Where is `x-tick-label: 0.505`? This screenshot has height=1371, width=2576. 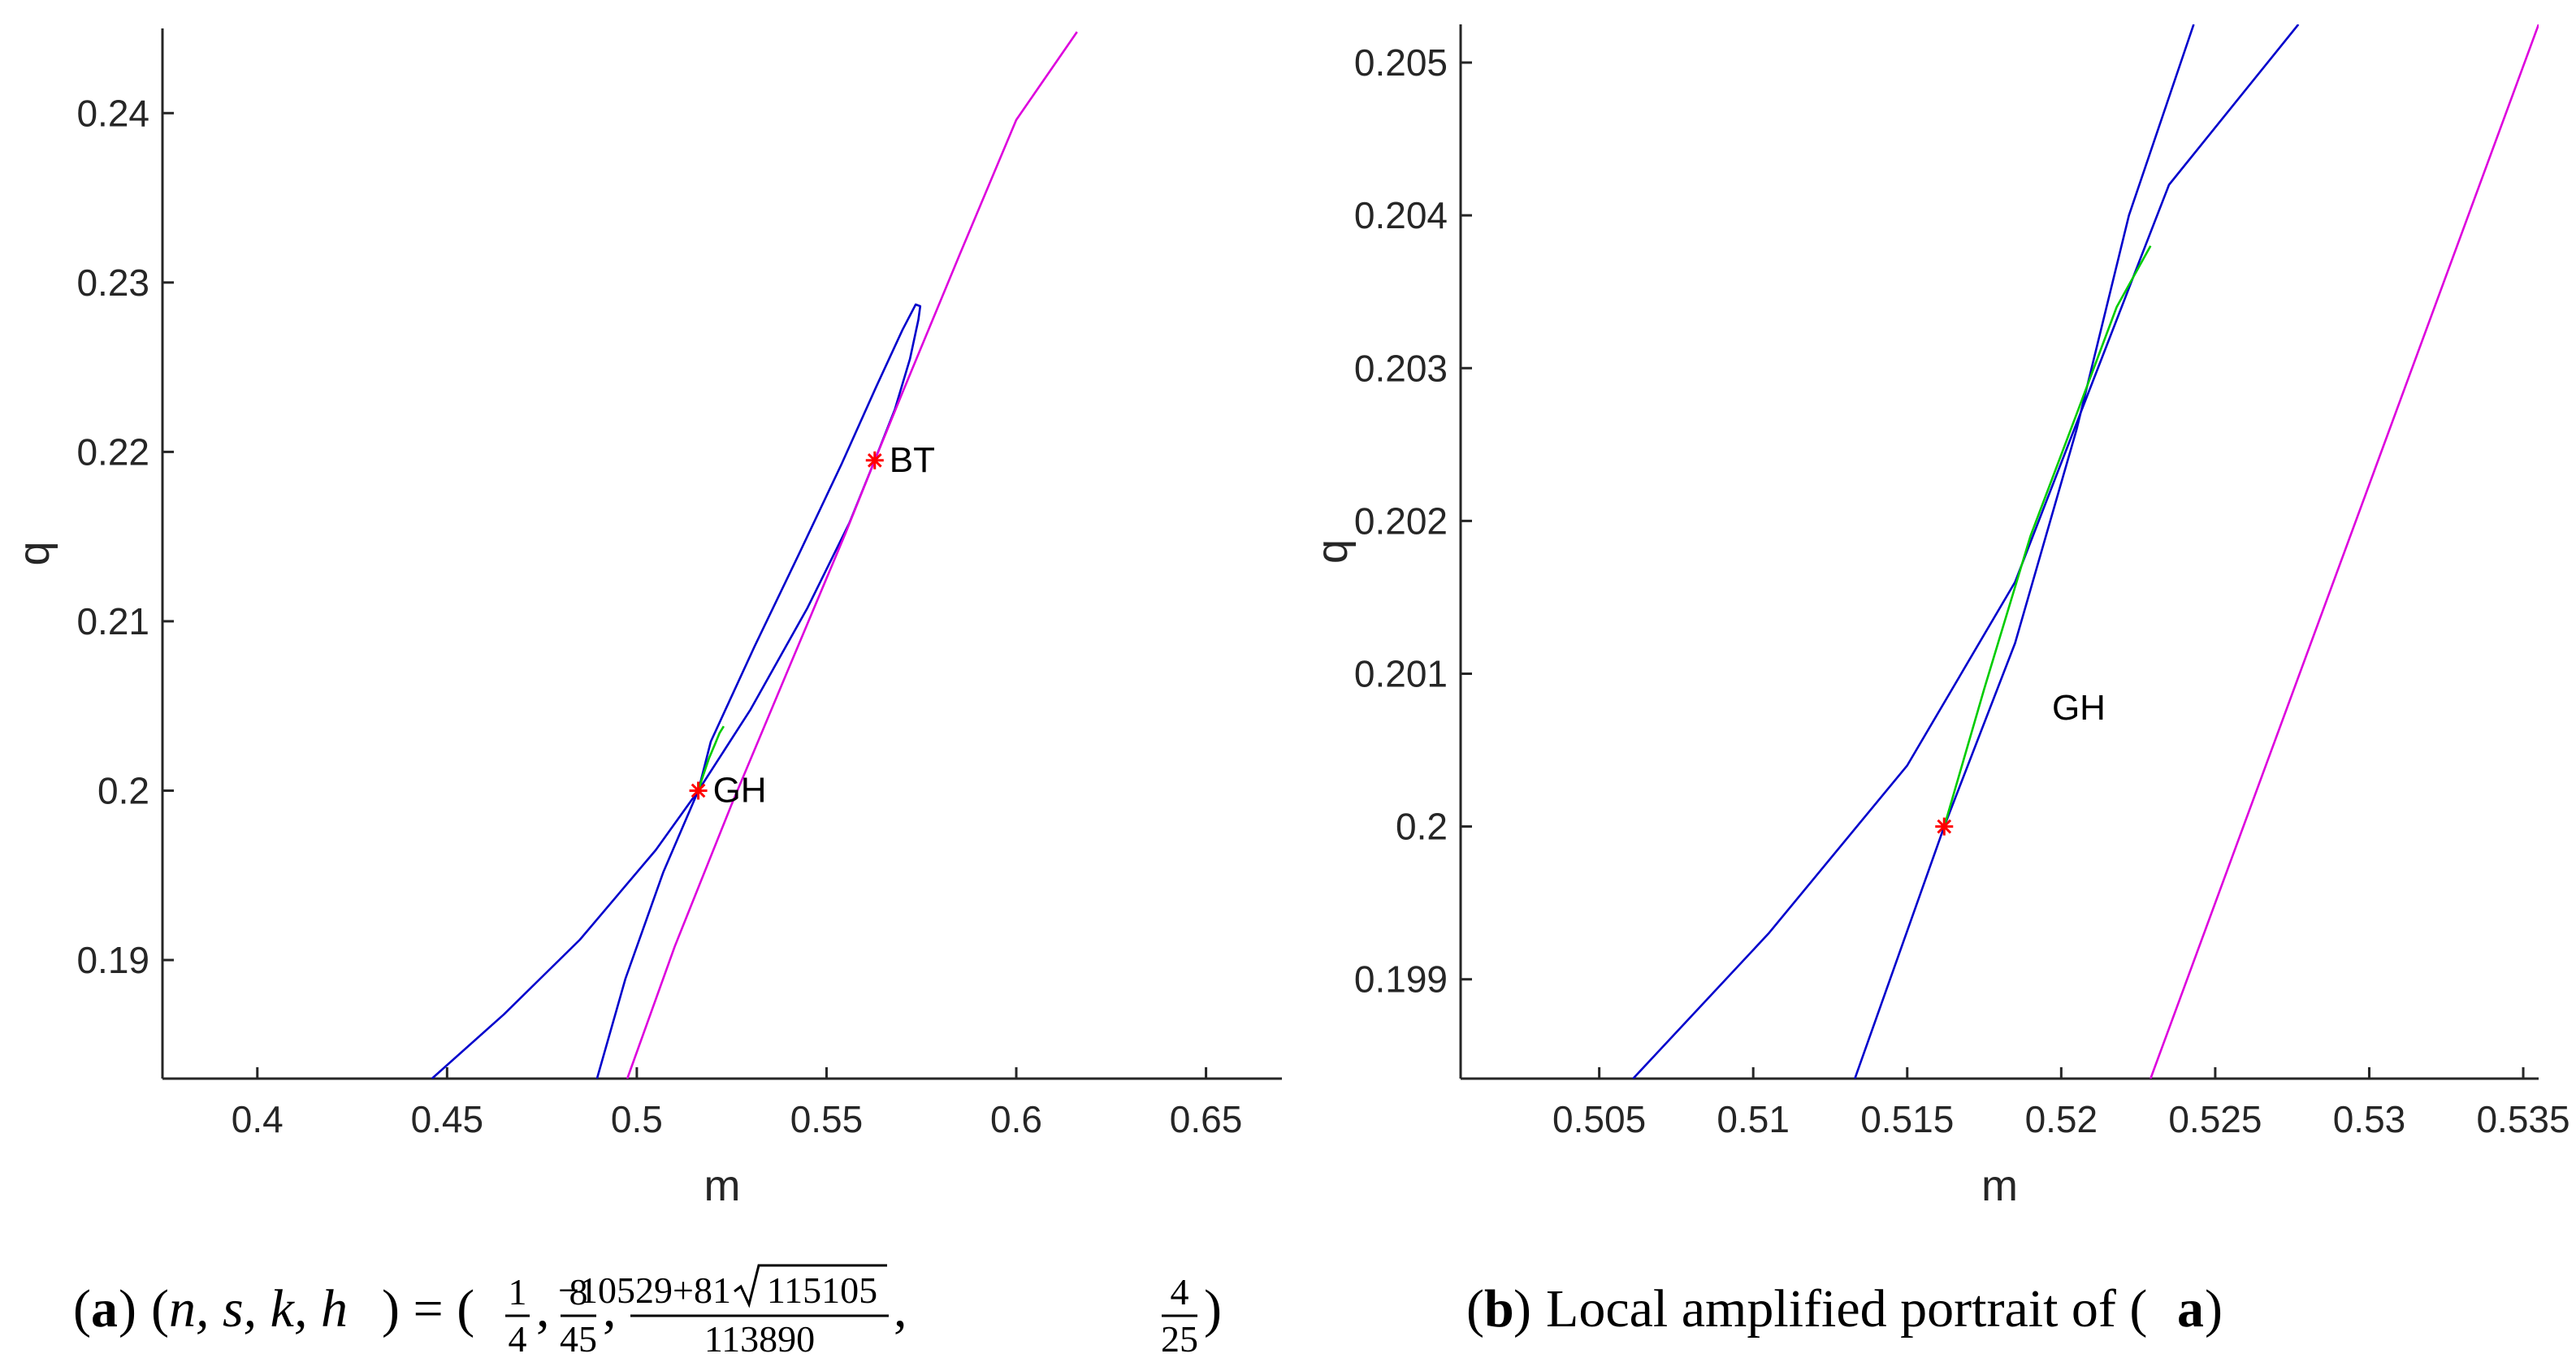 x-tick-label: 0.505 is located at coordinates (1599, 1119).